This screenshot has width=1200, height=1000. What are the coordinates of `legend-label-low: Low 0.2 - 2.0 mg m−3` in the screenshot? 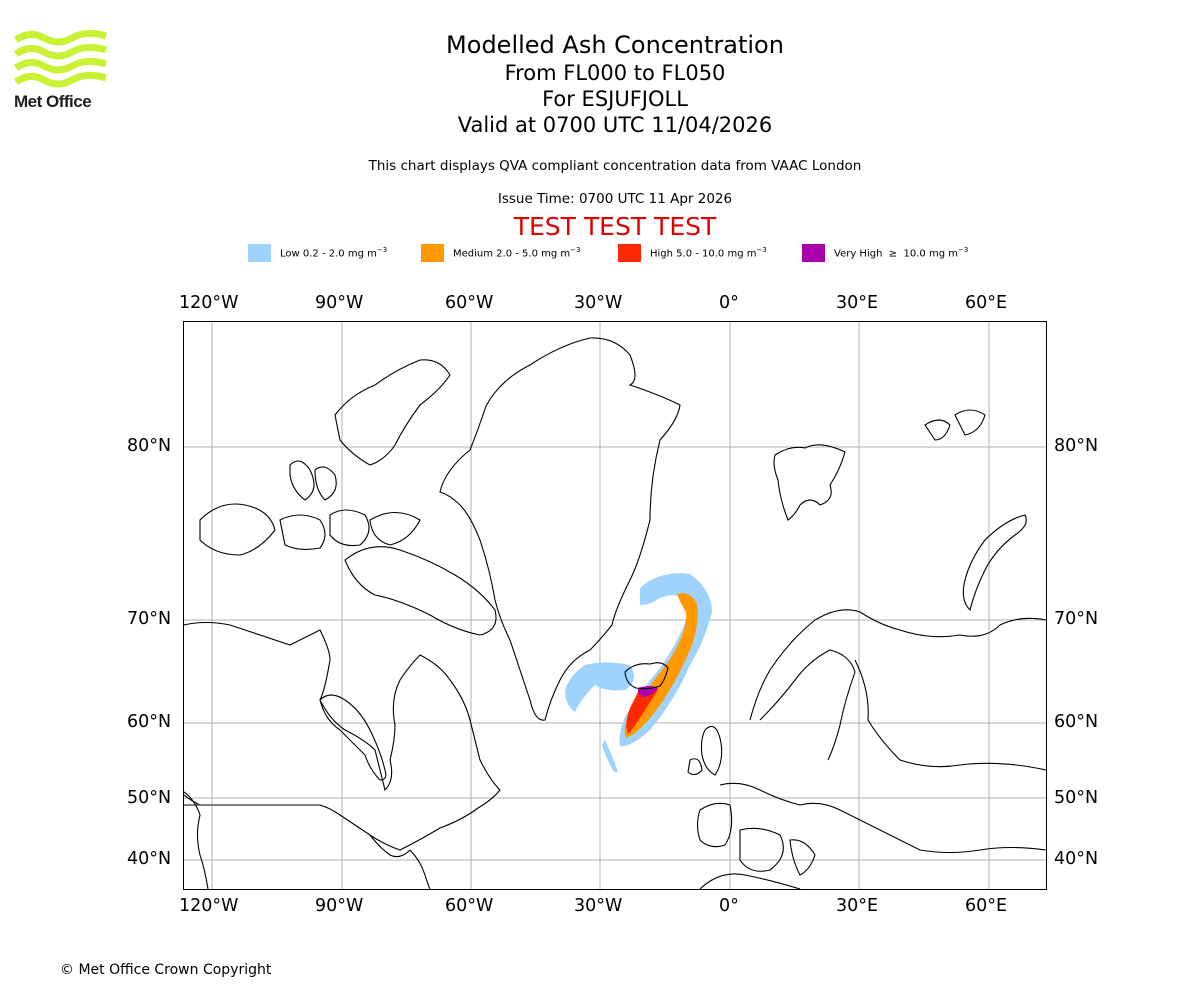 It's located at (334, 253).